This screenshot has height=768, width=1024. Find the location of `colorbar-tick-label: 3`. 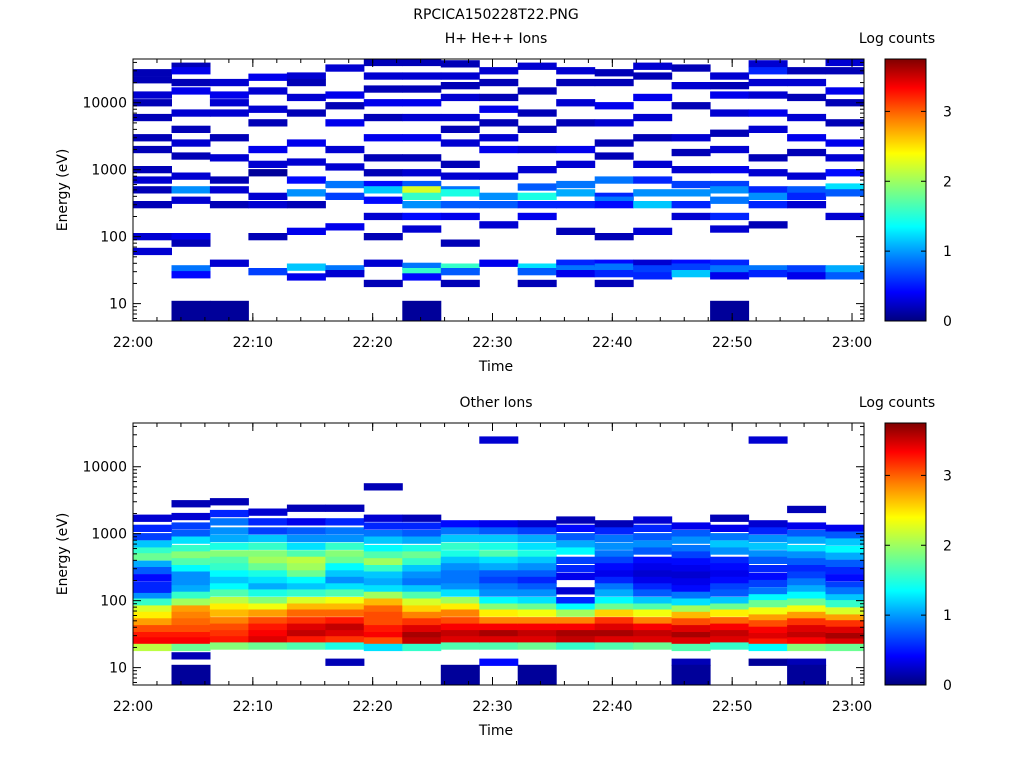

colorbar-tick-label: 3 is located at coordinates (947, 112).